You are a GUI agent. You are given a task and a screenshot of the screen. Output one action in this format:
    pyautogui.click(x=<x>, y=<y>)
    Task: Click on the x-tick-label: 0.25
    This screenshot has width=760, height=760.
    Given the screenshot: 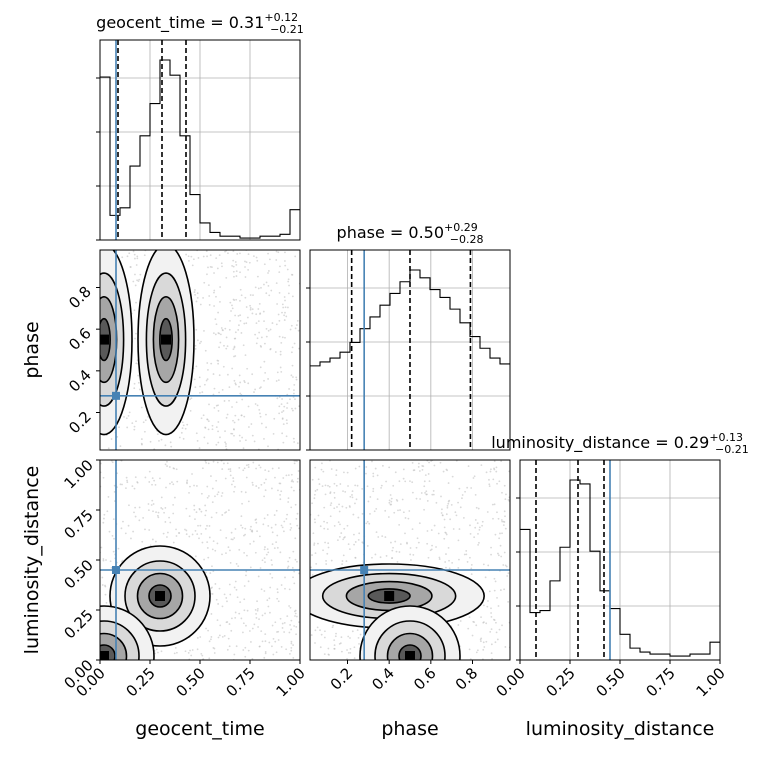 What is the action you would take?
    pyautogui.click(x=140, y=682)
    